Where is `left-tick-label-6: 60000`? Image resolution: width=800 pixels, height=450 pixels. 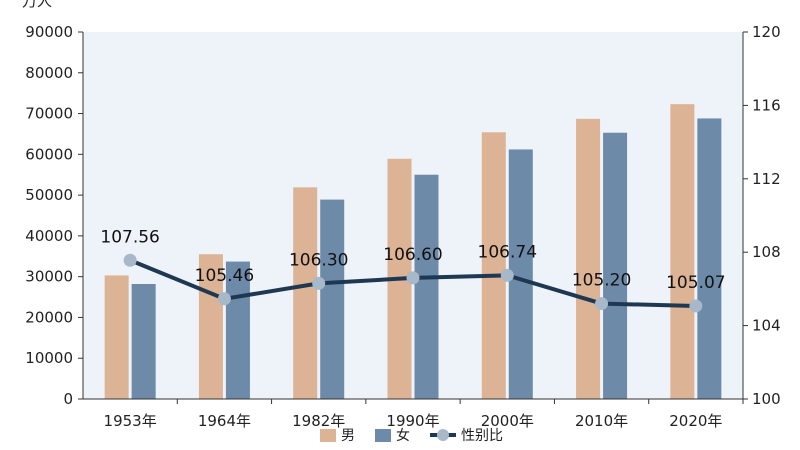
left-tick-label-6: 60000 is located at coordinates (49, 154).